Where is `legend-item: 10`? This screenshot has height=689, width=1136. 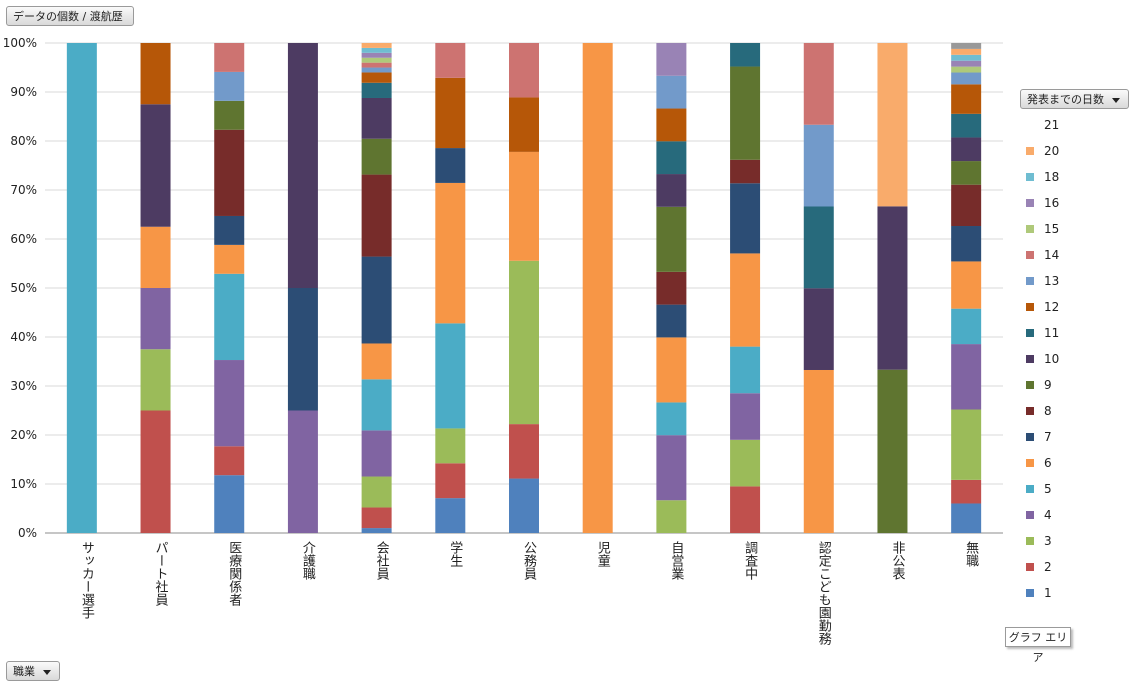
legend-item: 10 is located at coordinates (1076, 359).